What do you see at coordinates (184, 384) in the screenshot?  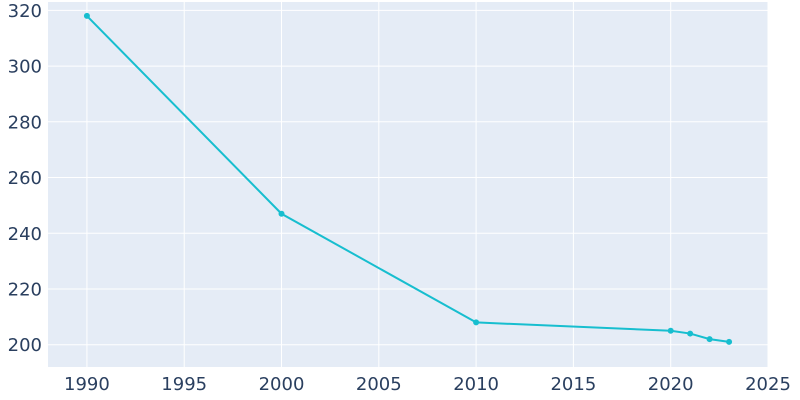 I see `x-tick-label: 1995` at bounding box center [184, 384].